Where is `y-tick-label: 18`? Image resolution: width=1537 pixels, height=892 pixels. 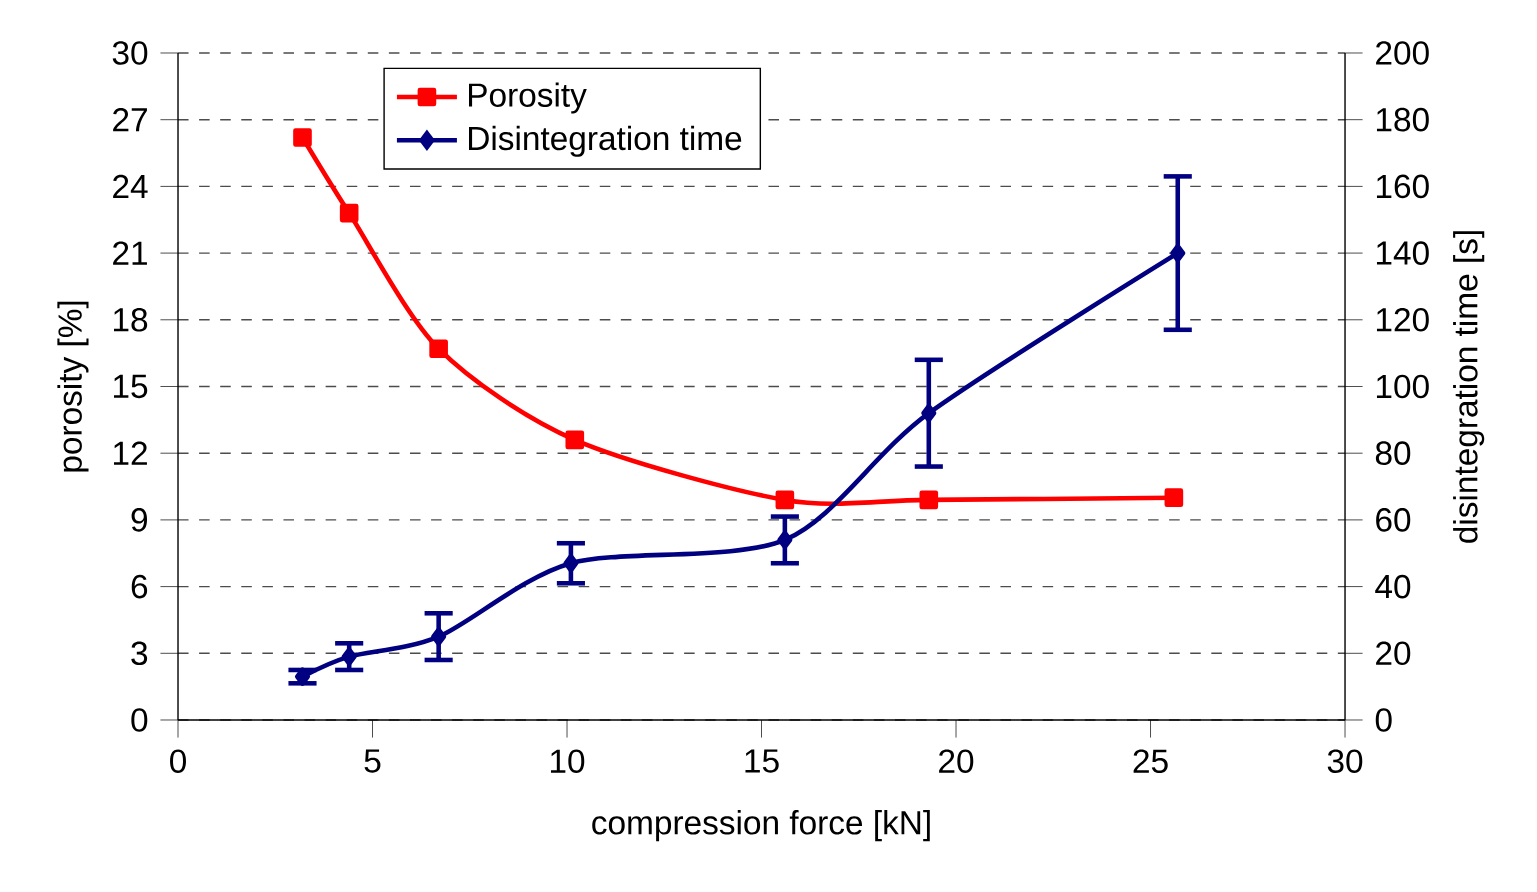 y-tick-label: 18 is located at coordinates (131, 319).